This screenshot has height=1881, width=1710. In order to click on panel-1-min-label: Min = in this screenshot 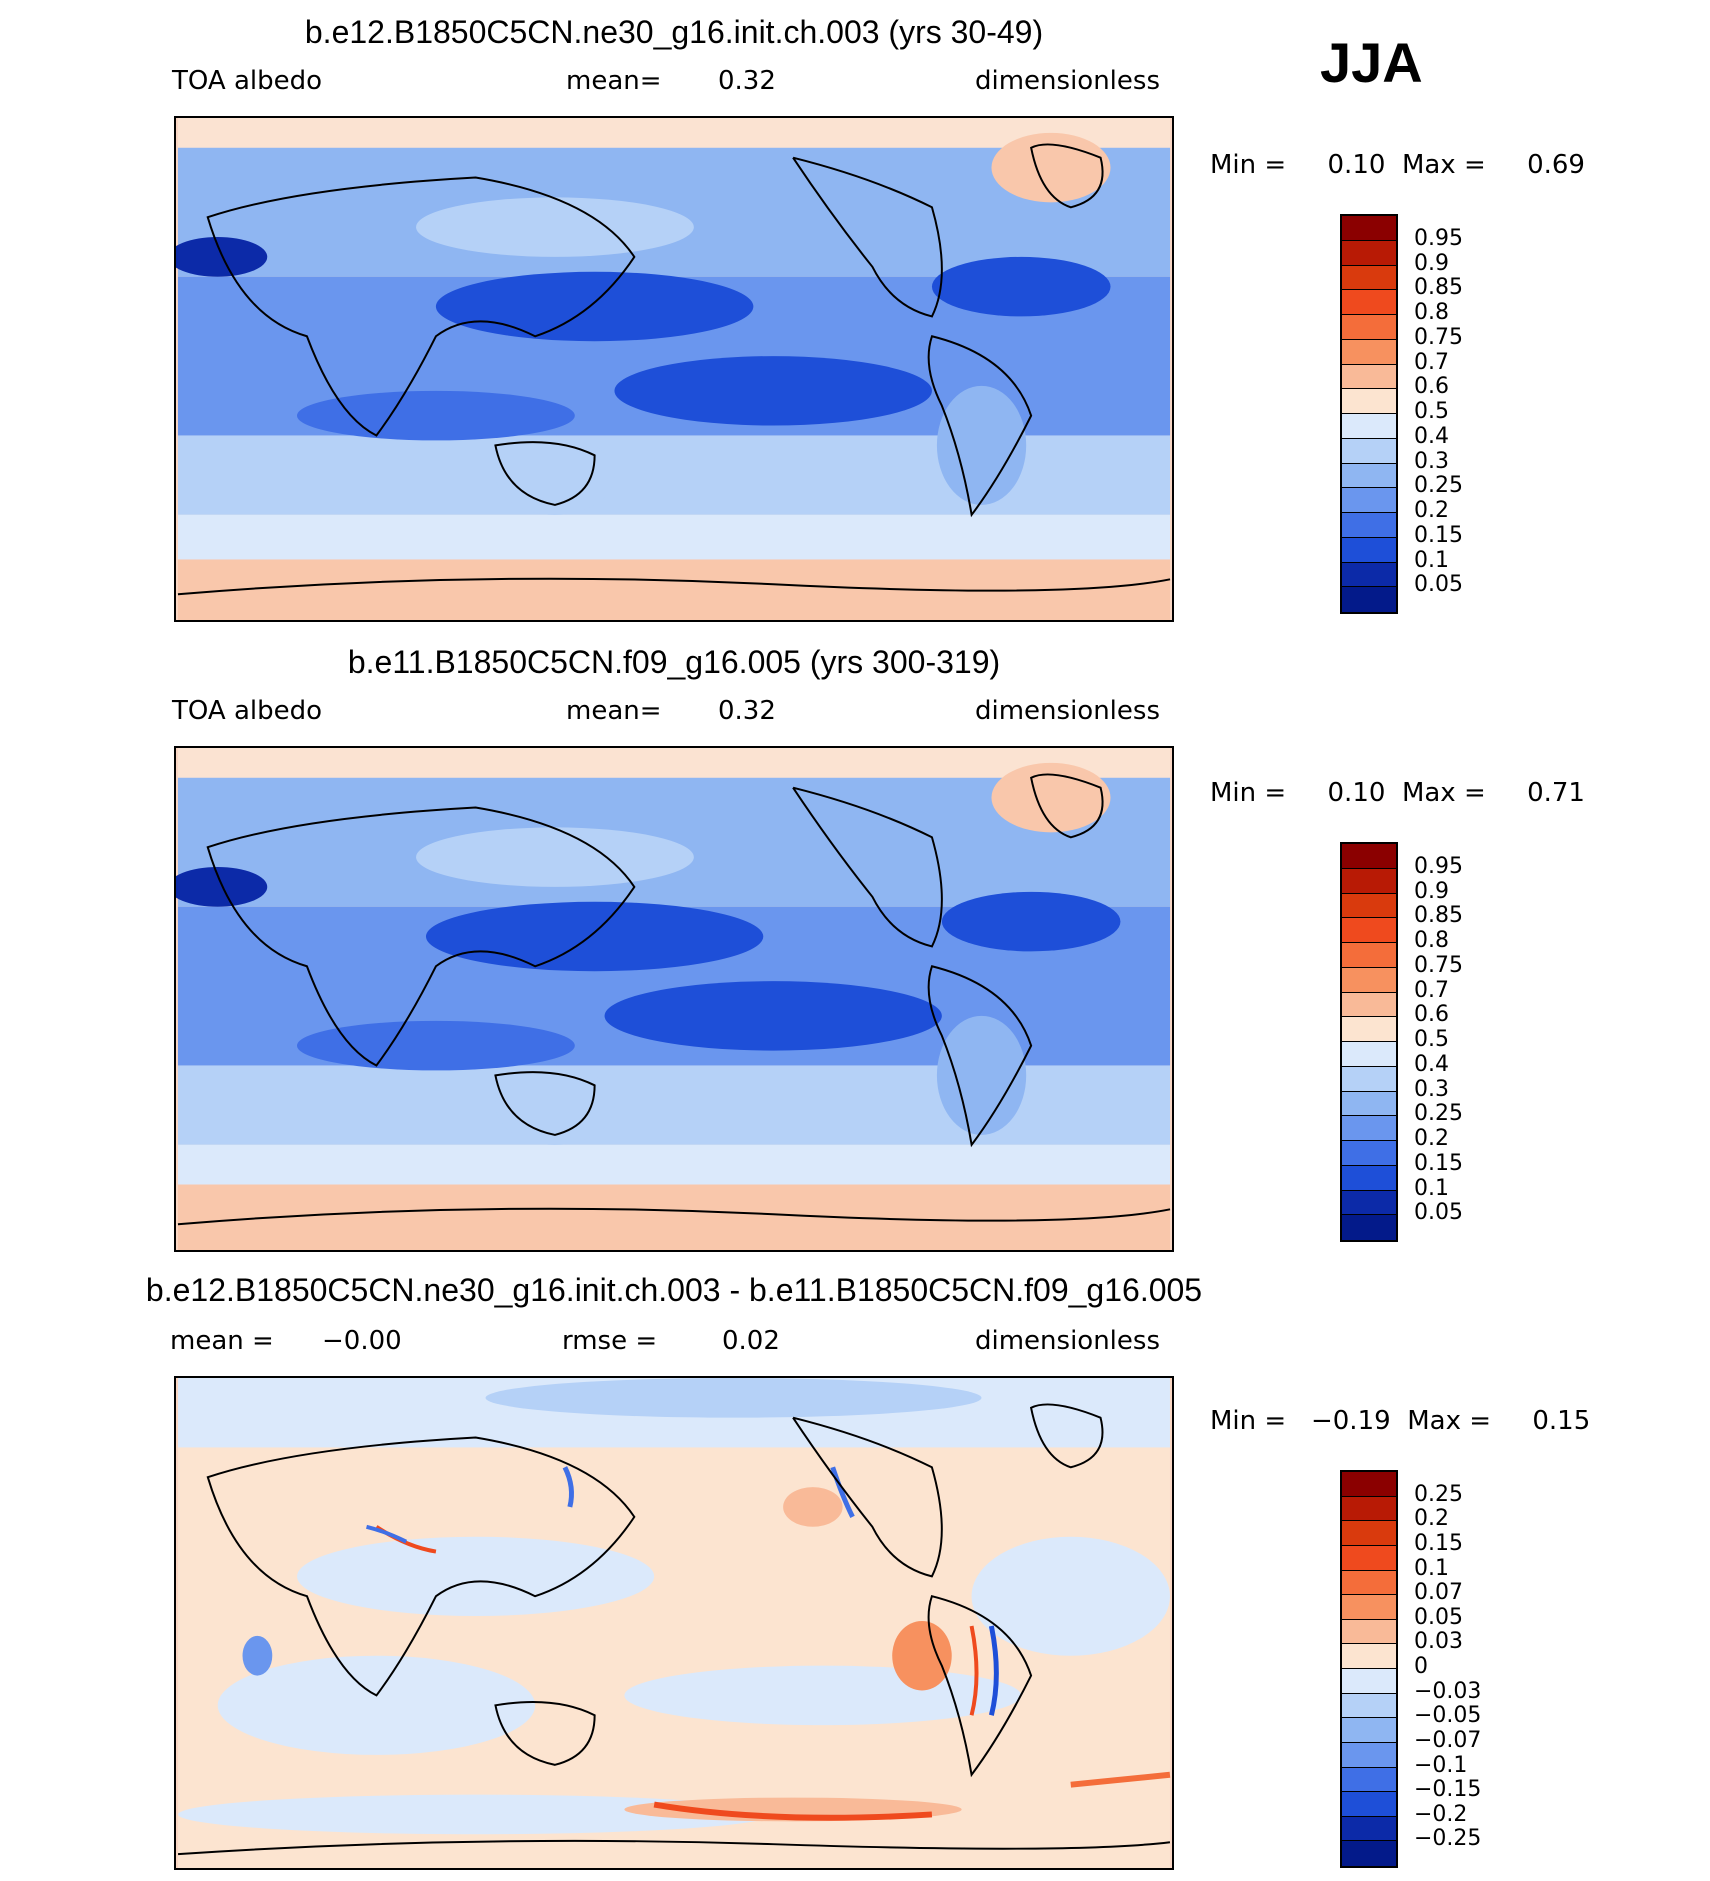, I will do `click(1248, 165)`.